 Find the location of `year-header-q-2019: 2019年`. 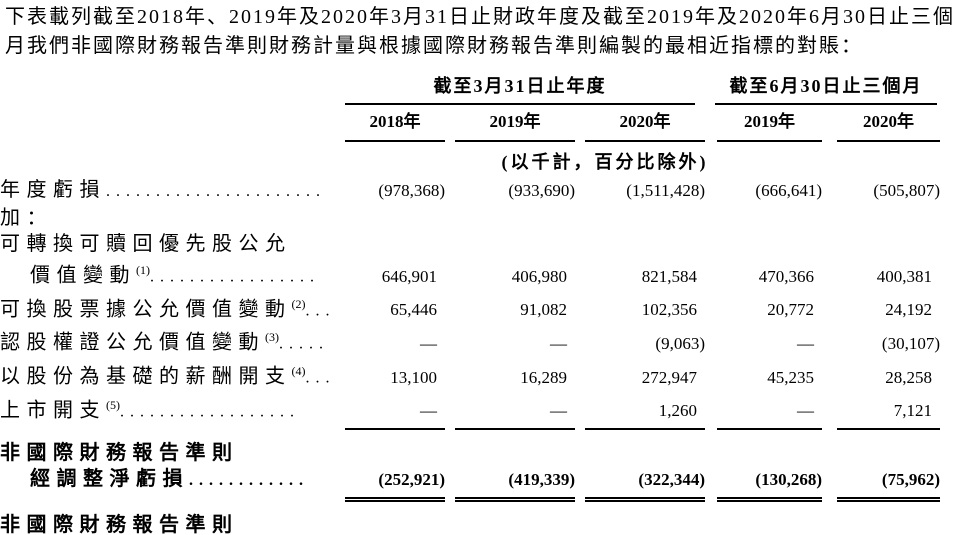

year-header-q-2019: 2019年 is located at coordinates (769, 125).